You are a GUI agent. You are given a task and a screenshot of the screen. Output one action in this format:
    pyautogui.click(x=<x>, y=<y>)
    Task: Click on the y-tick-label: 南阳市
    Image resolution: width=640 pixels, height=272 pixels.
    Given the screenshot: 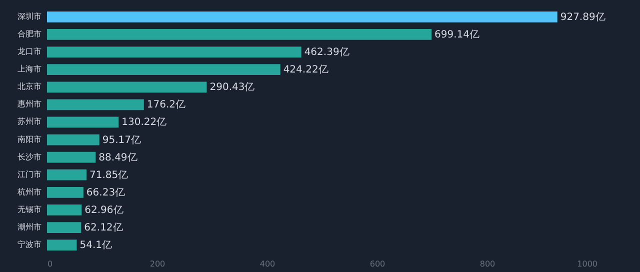 What is the action you would take?
    pyautogui.click(x=30, y=139)
    